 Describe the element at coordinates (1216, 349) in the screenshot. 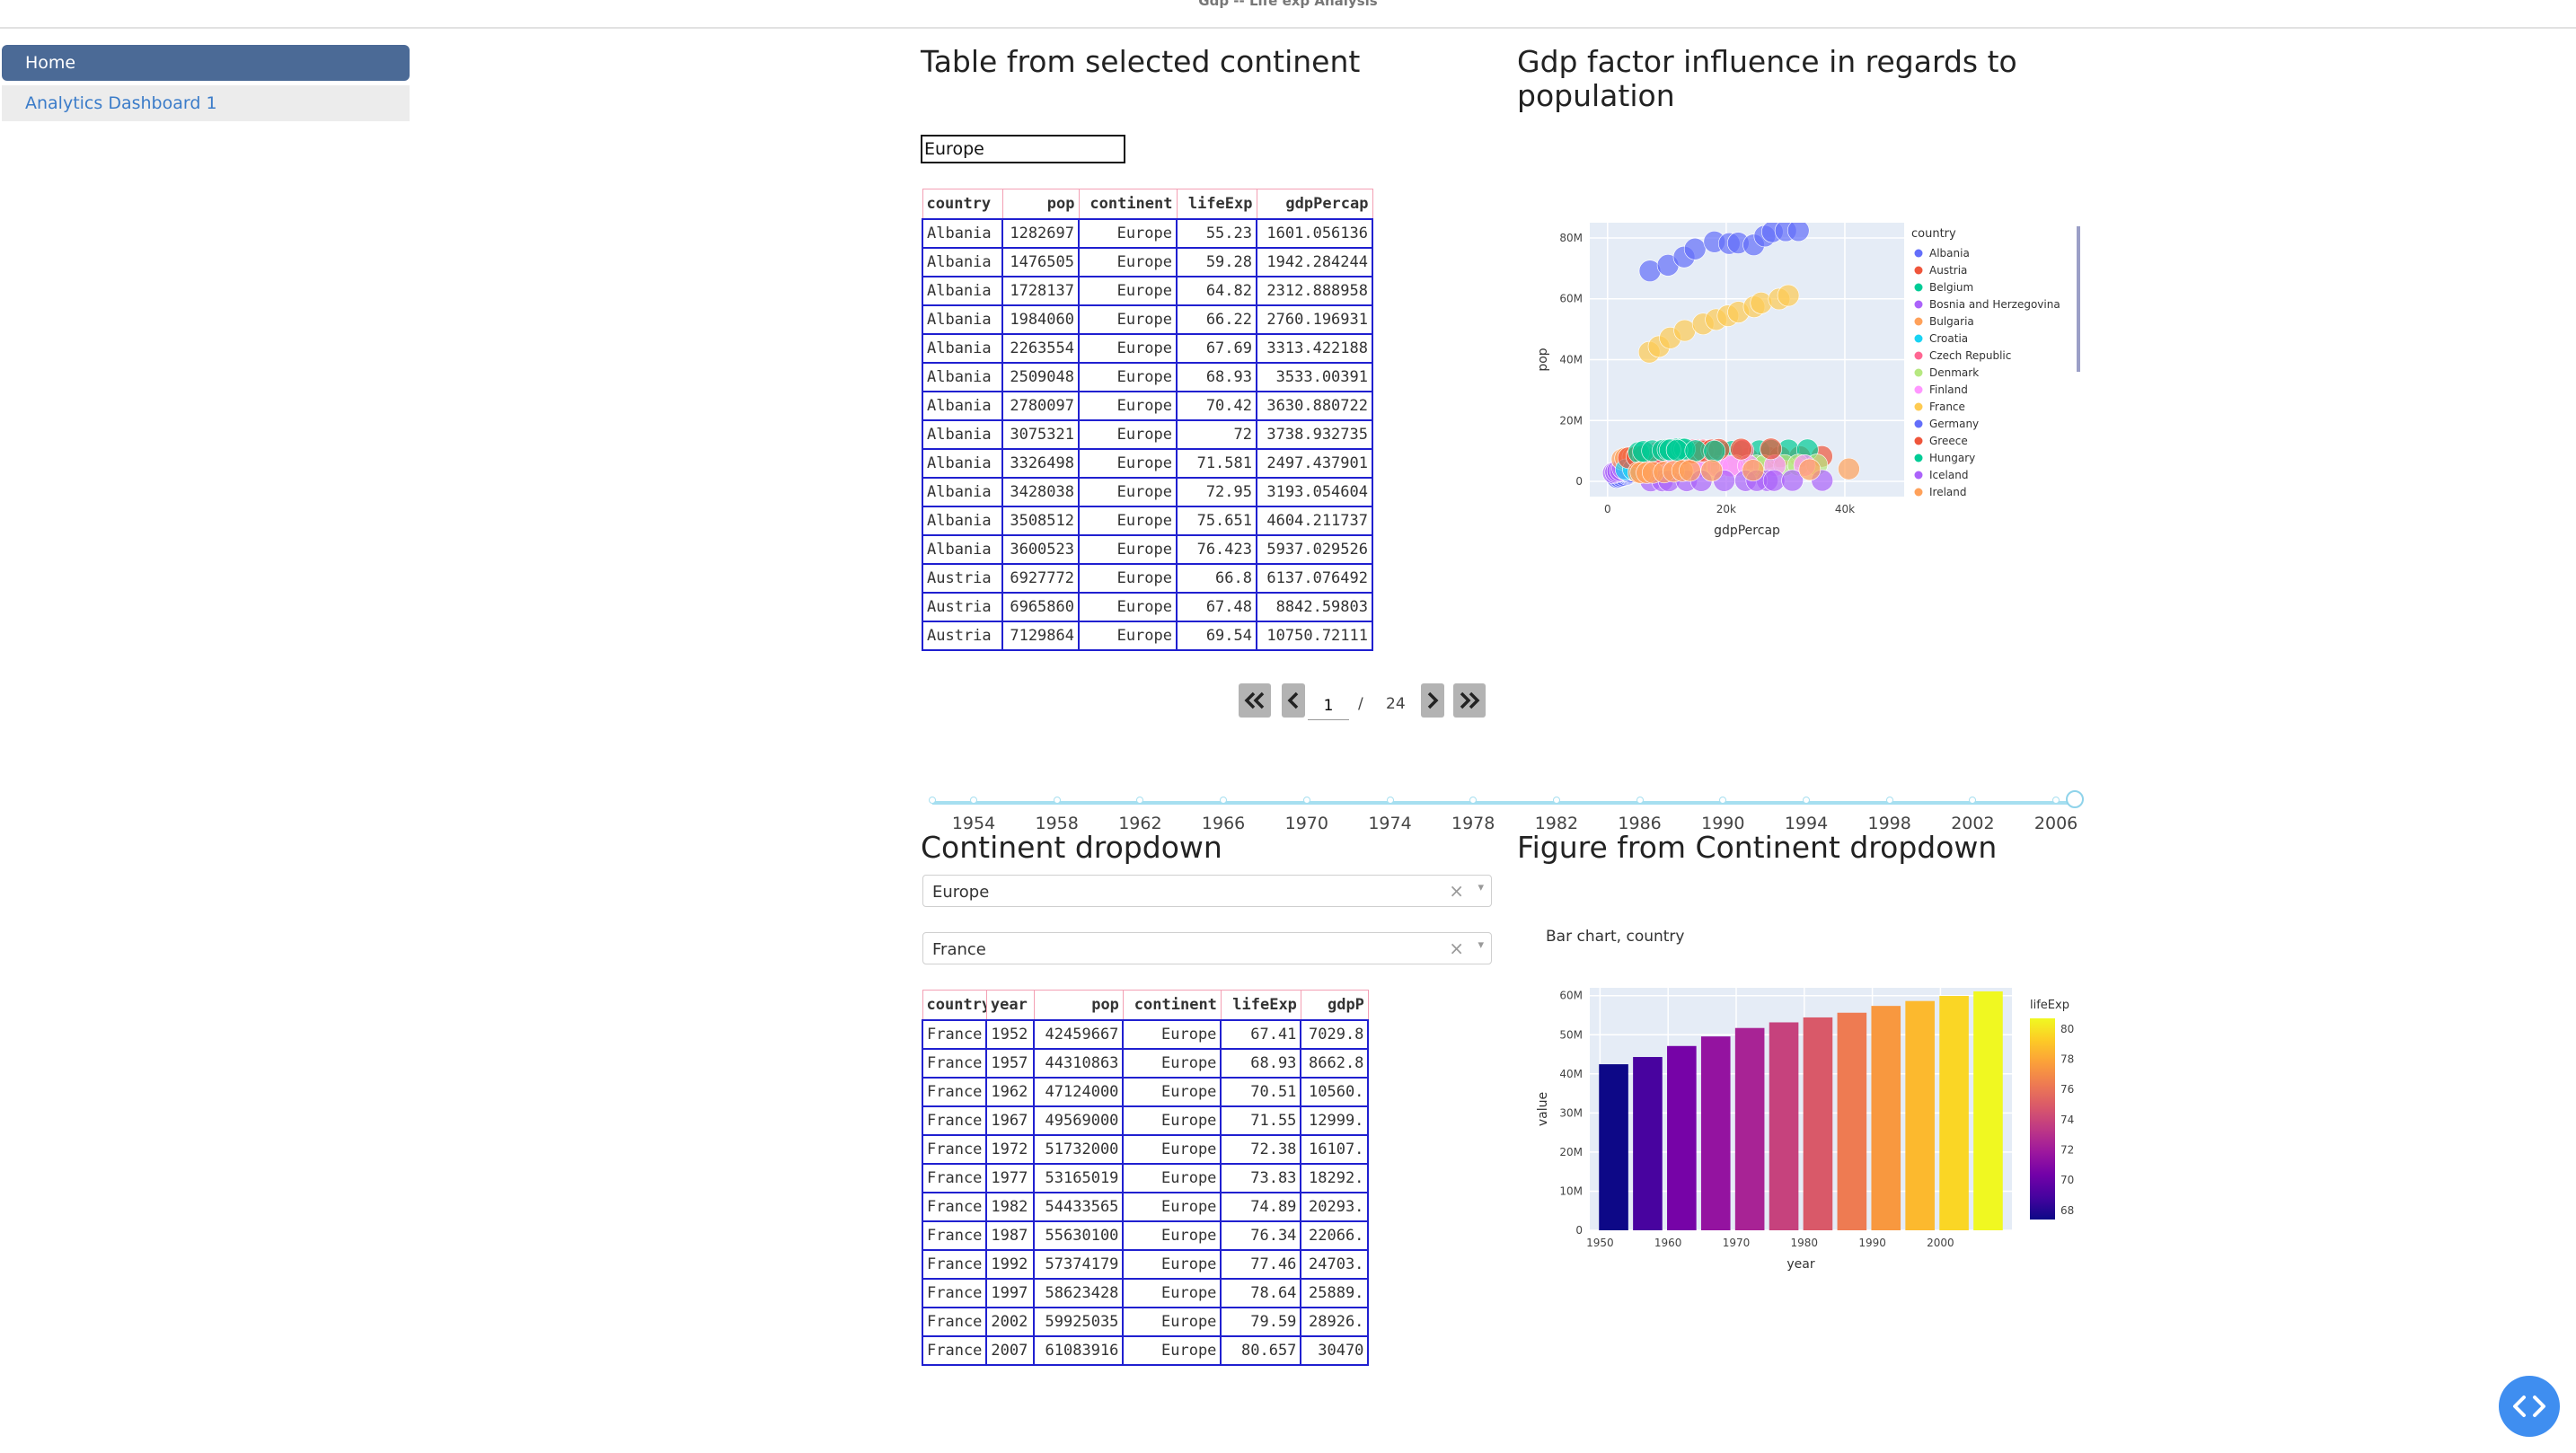

I see `table-cell: 67.69` at that location.